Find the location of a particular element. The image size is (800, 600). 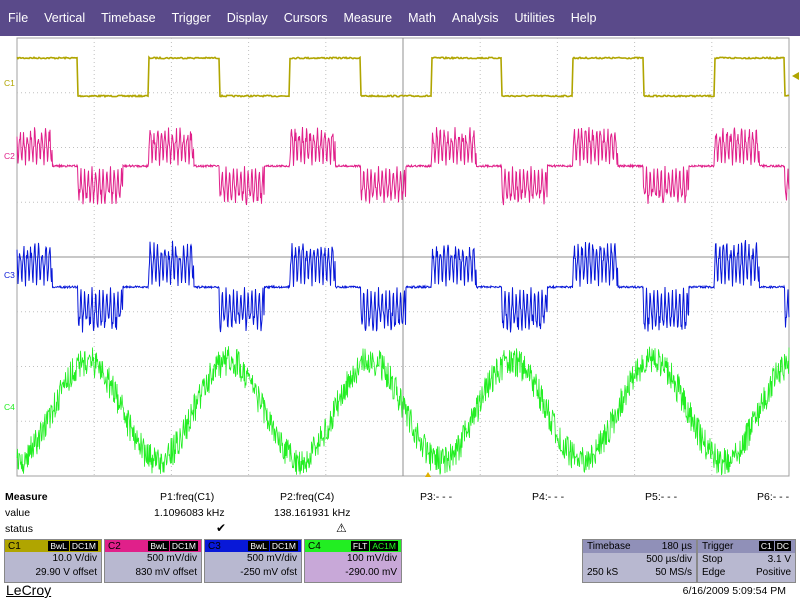

menu-cursors: Cursors is located at coordinates (305, 18).